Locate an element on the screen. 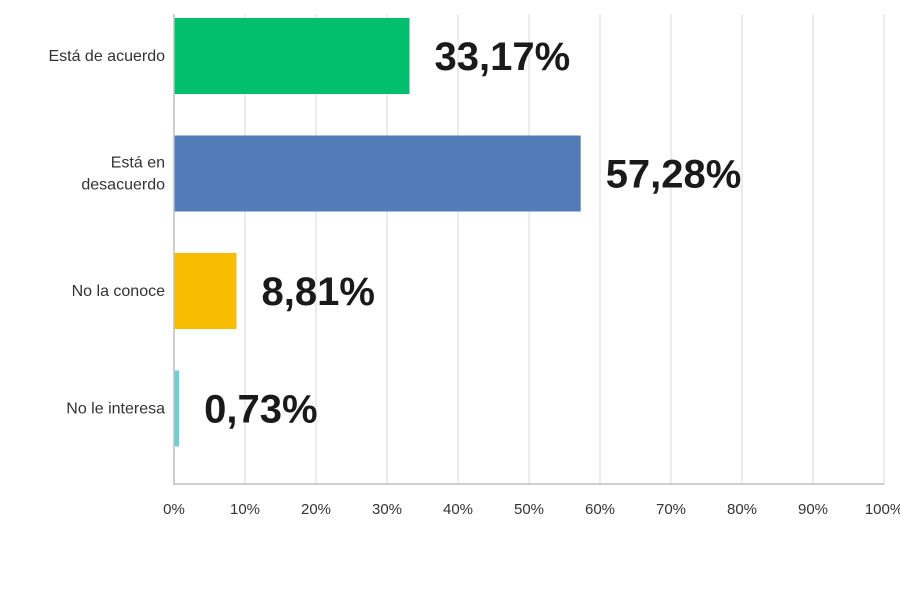  x-tick-label: 20% is located at coordinates (316, 509).